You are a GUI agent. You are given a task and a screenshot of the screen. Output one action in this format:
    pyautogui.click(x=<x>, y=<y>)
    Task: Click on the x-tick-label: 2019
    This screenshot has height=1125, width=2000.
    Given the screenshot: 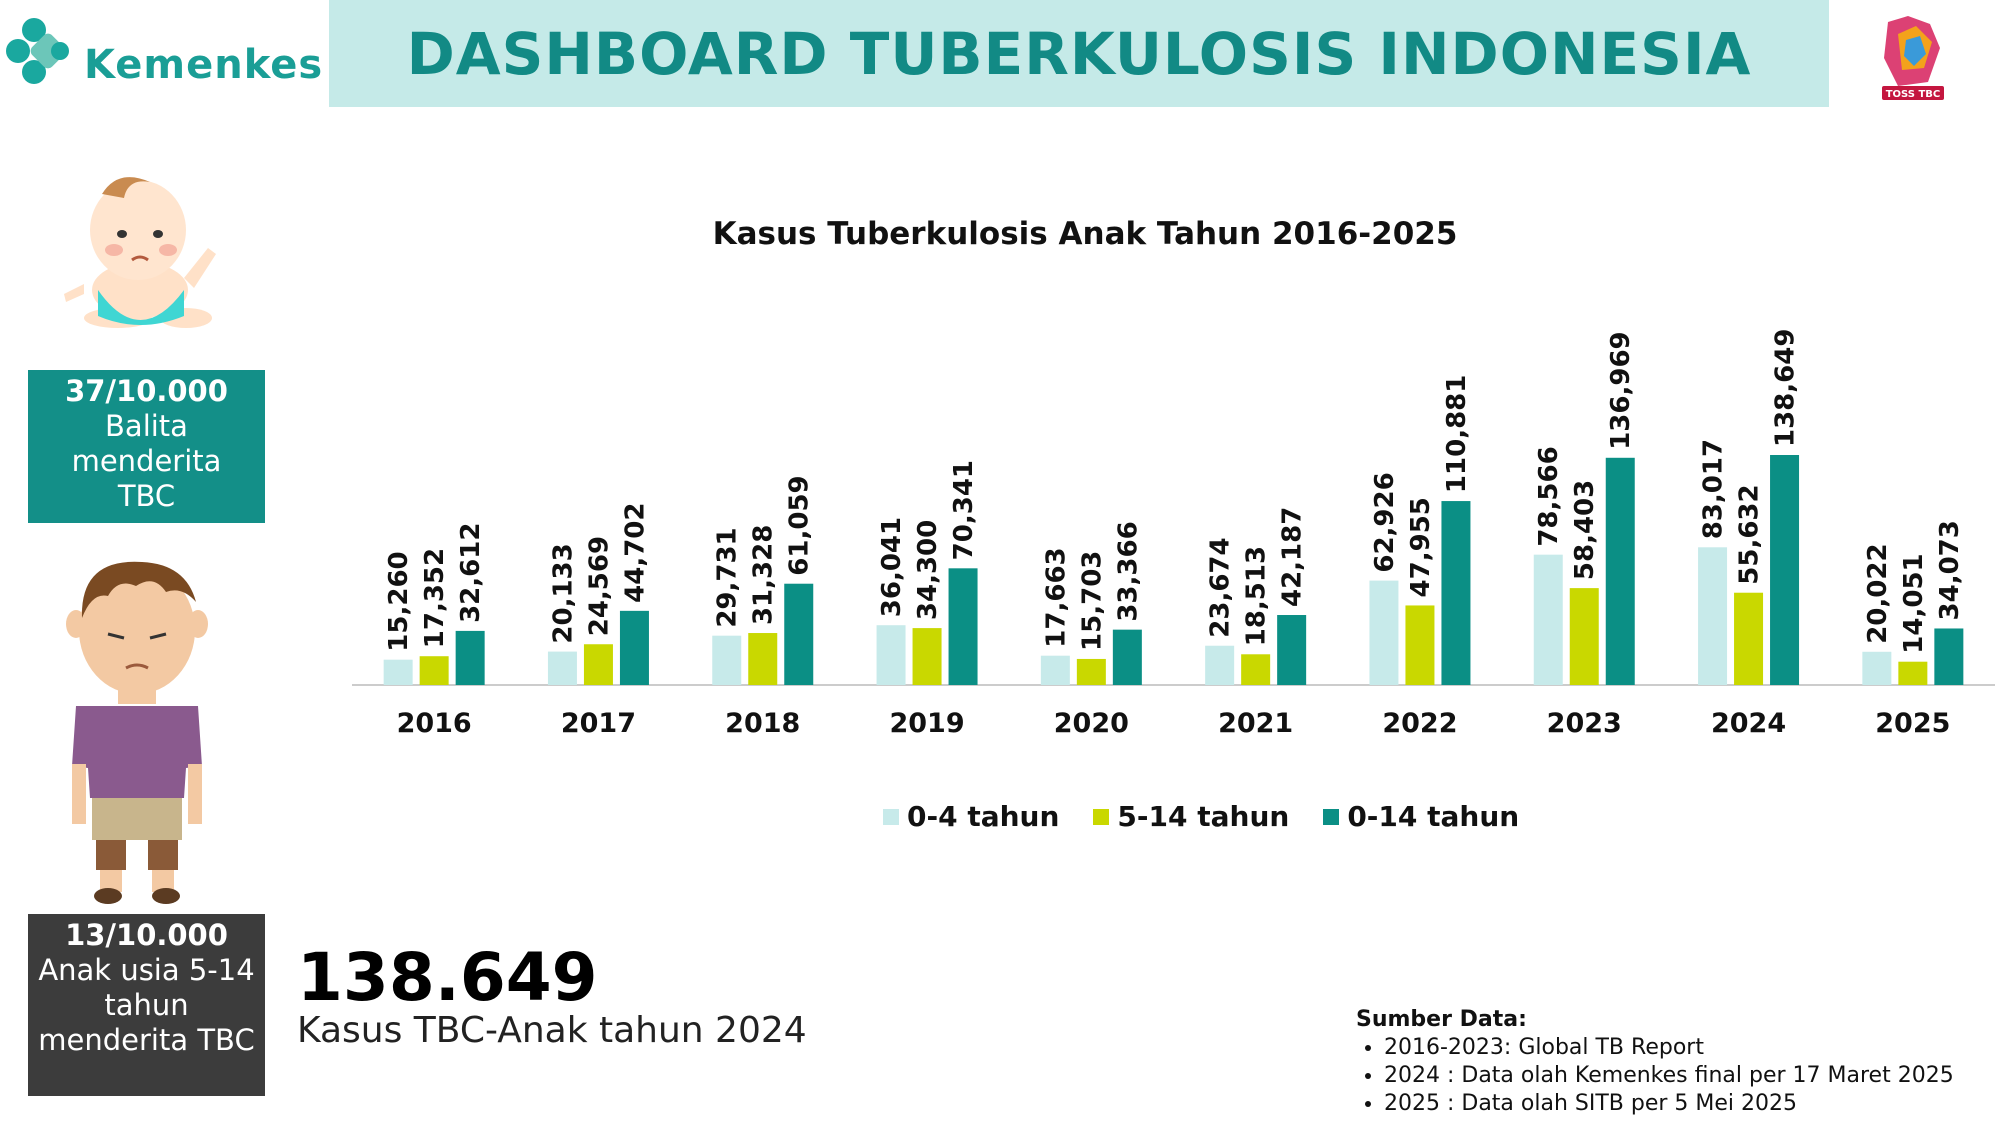 What is the action you would take?
    pyautogui.click(x=926, y=723)
    